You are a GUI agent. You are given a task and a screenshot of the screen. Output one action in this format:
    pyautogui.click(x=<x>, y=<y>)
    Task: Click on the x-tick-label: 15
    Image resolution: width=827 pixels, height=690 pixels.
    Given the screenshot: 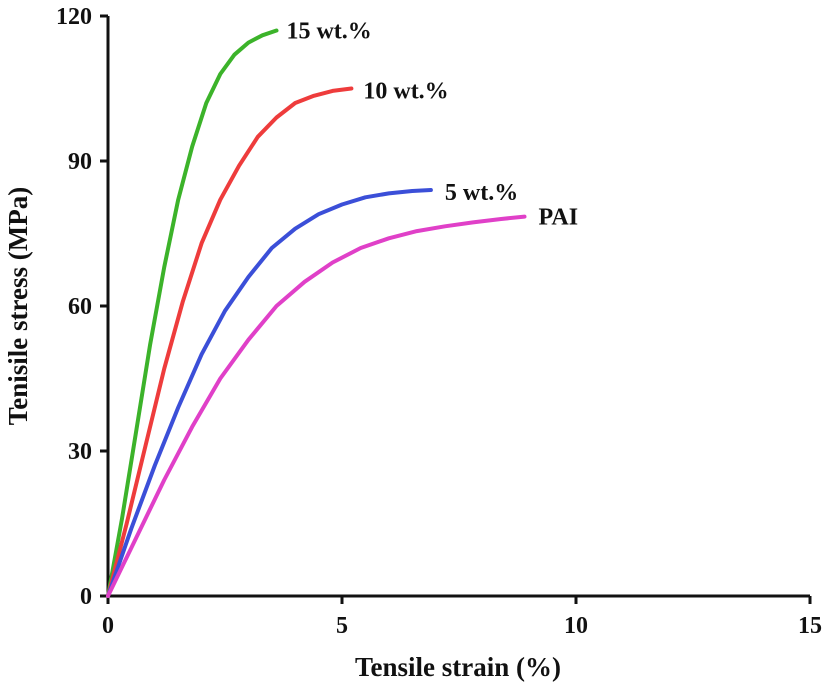 What is the action you would take?
    pyautogui.click(x=810, y=626)
    